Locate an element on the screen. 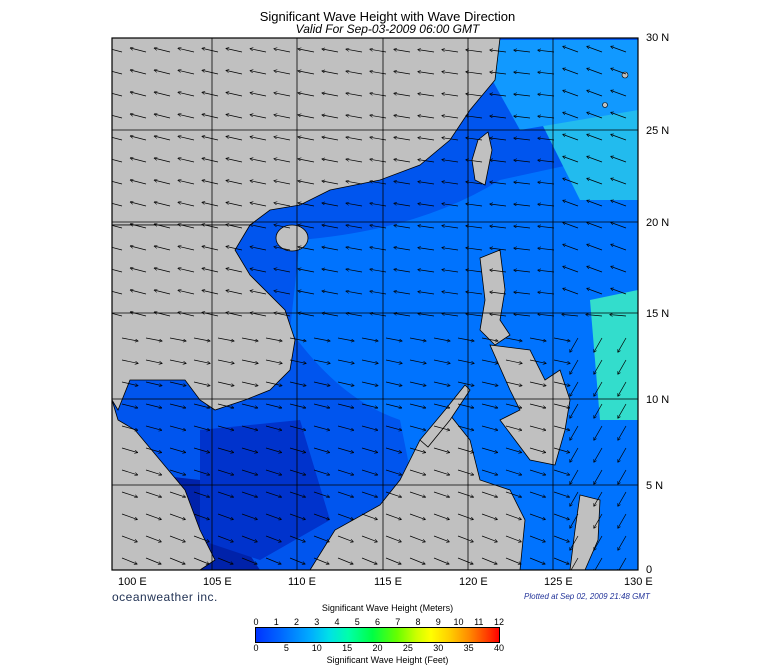 This screenshot has height=665, width=775. feet-tick-label: 20 is located at coordinates (377, 648).